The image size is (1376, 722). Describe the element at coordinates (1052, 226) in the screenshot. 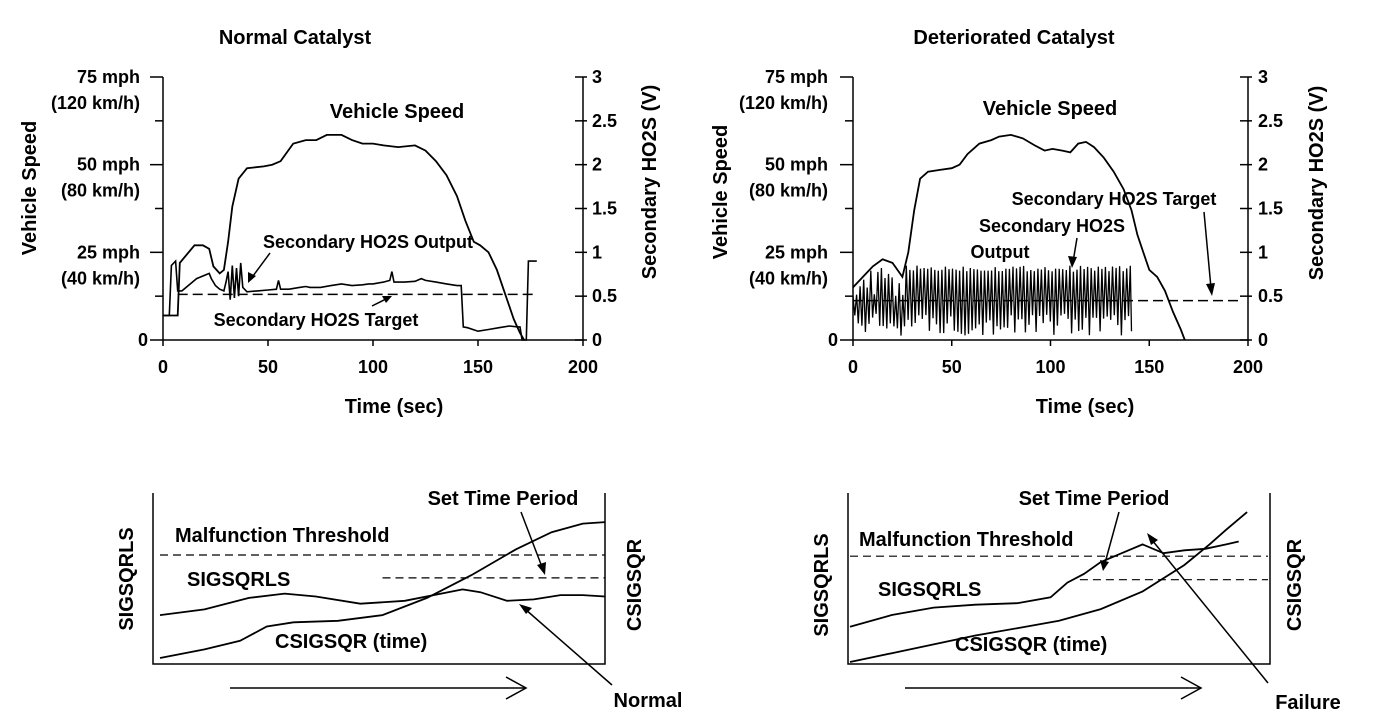

I see `annotation-ho2s: Secondary HO2S` at that location.